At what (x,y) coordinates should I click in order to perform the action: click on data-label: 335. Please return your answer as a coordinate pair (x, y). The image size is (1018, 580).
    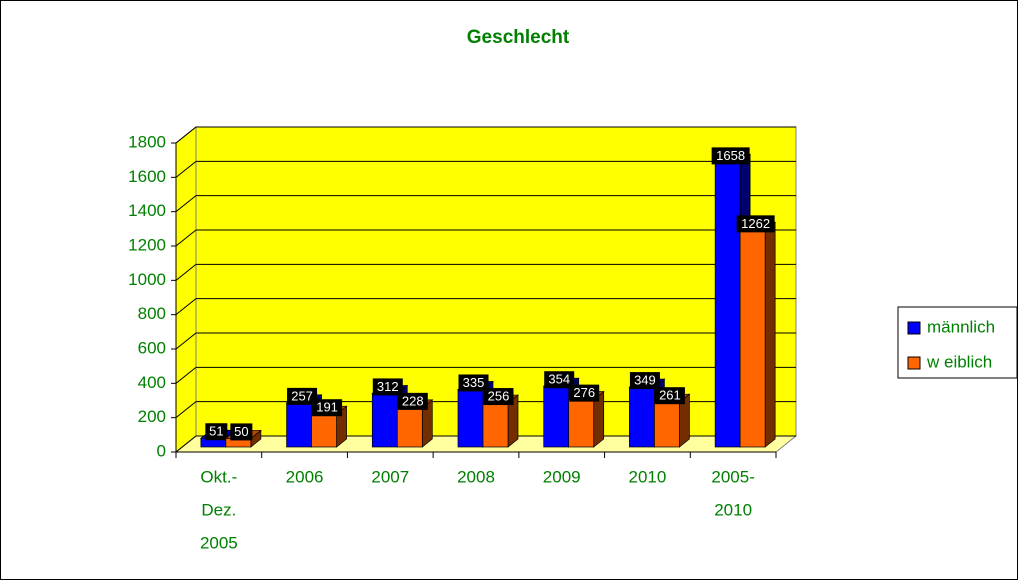
    Looking at the image, I should click on (474, 382).